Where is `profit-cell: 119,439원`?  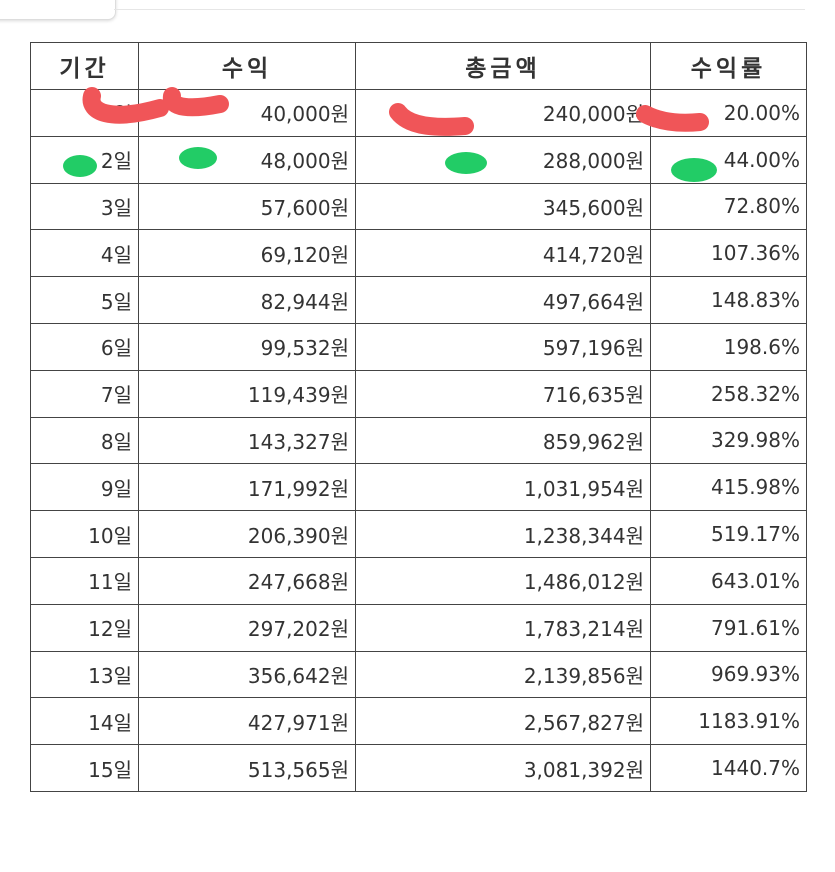 profit-cell: 119,439원 is located at coordinates (247, 393).